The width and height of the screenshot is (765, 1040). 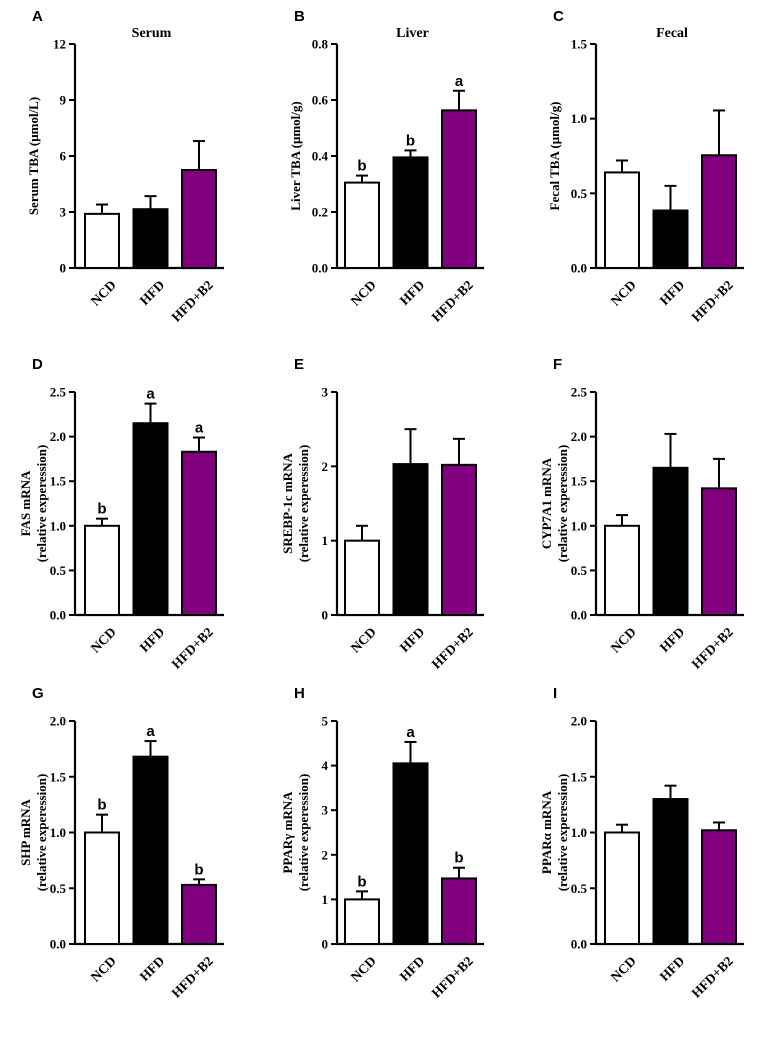 What do you see at coordinates (325, 765) in the screenshot?
I see `y-tick-label: 4` at bounding box center [325, 765].